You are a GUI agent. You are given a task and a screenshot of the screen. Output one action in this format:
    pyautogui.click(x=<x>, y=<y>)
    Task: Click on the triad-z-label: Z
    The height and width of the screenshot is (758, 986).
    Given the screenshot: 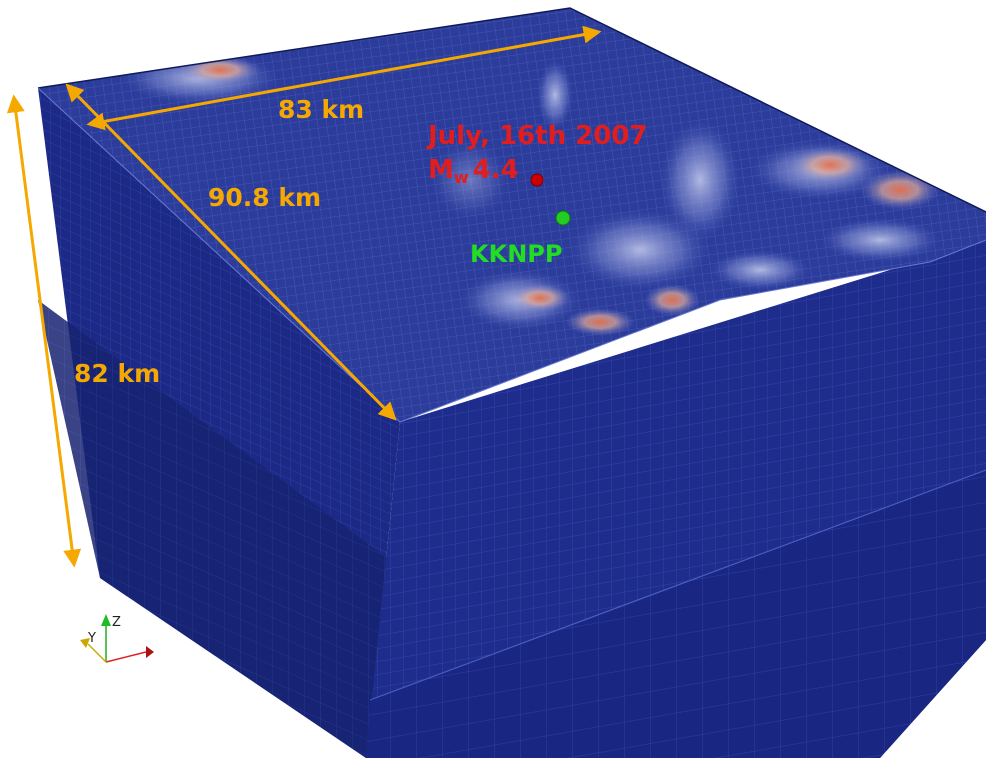 What is the action you would take?
    pyautogui.click(x=116, y=622)
    